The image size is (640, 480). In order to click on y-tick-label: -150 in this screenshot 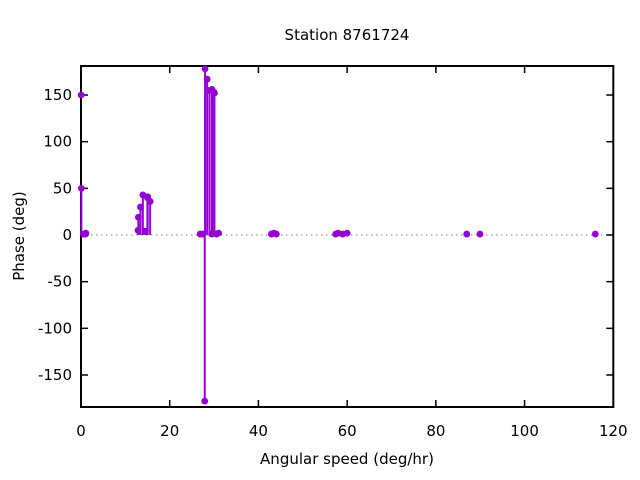, I will do `click(55, 375)`.